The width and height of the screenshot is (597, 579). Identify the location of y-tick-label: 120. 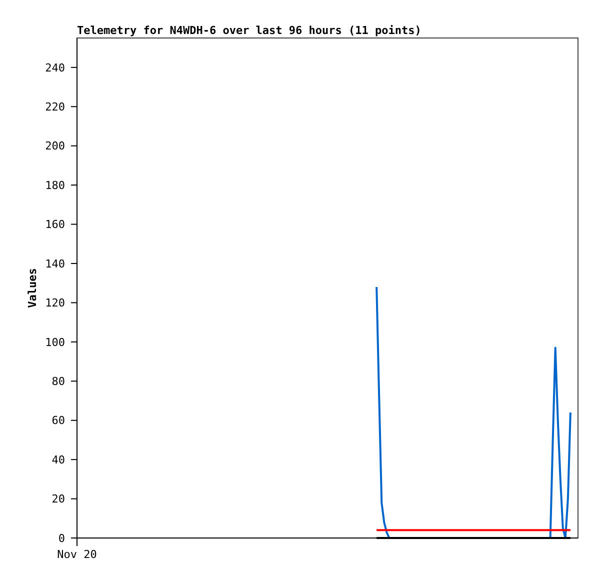
(55, 303).